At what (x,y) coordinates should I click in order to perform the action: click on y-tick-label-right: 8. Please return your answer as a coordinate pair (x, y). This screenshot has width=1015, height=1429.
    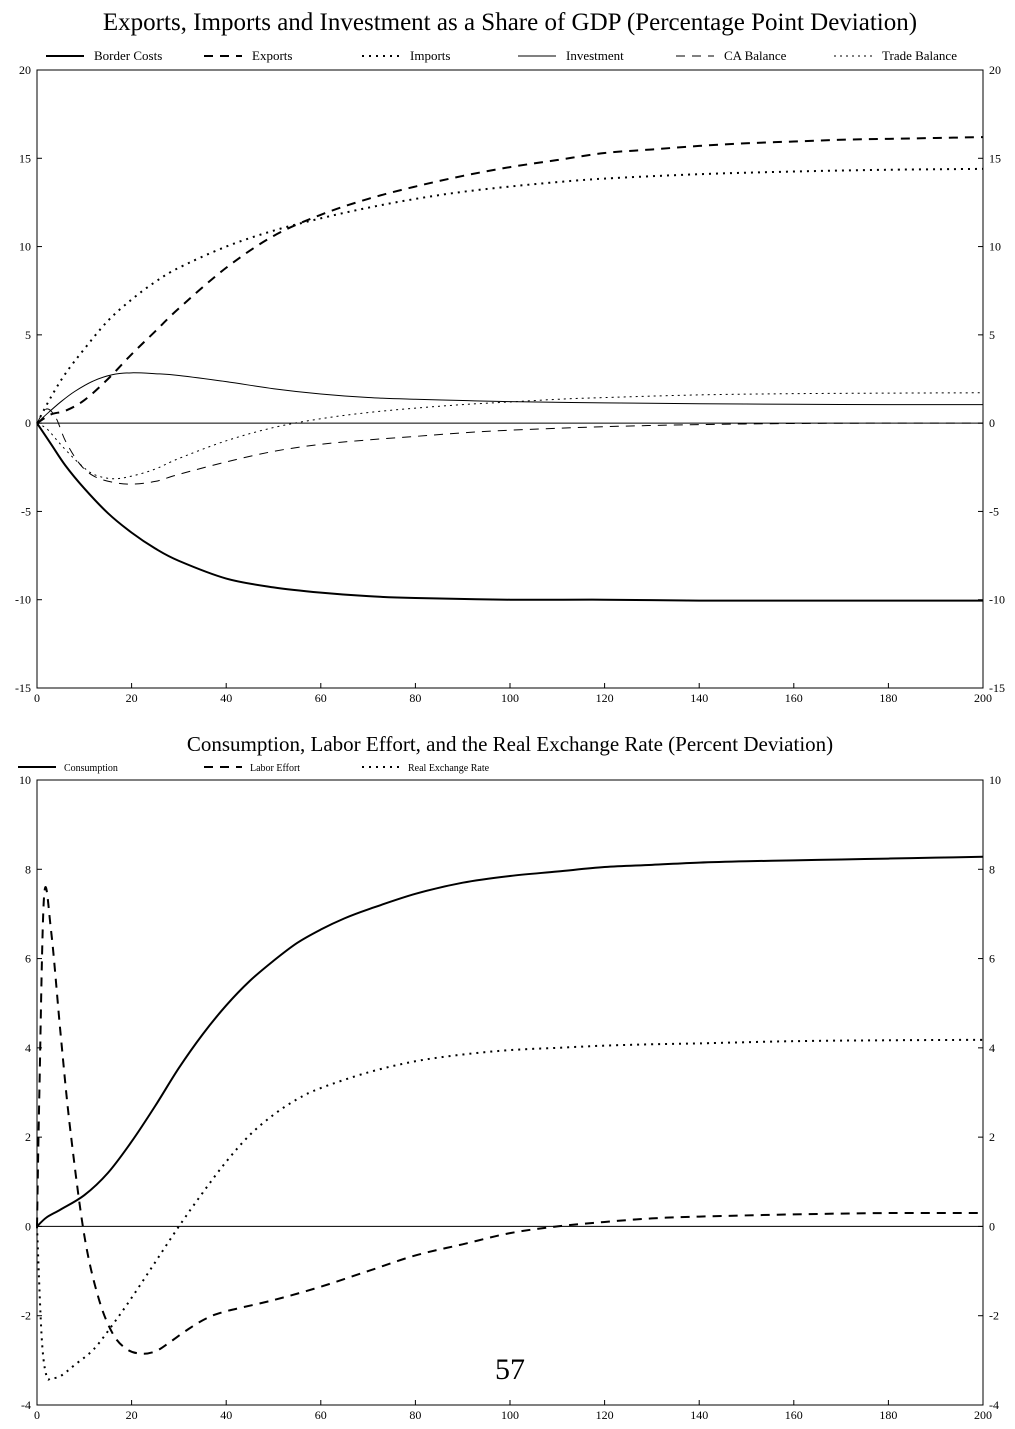
    Looking at the image, I should click on (992, 869).